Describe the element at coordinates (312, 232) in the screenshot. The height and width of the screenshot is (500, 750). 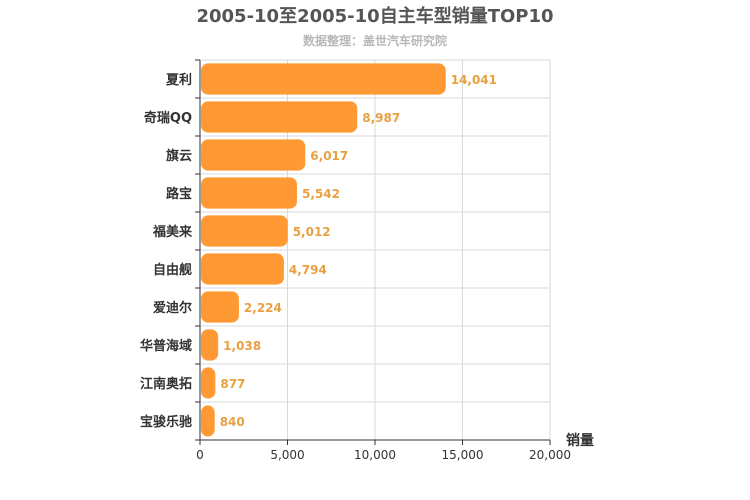
I see `value-label: 5,012` at that location.